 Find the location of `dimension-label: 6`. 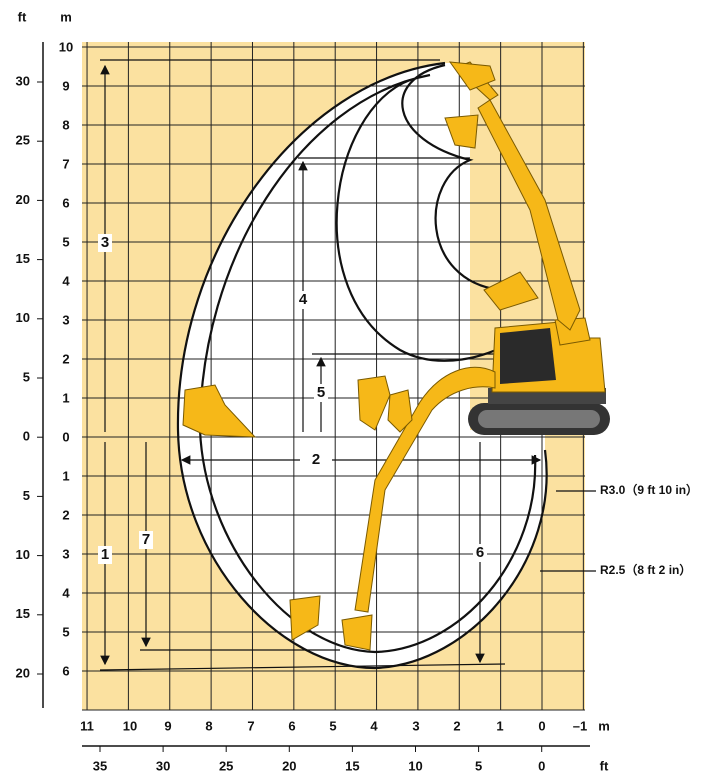

dimension-label: 6 is located at coordinates (480, 552).